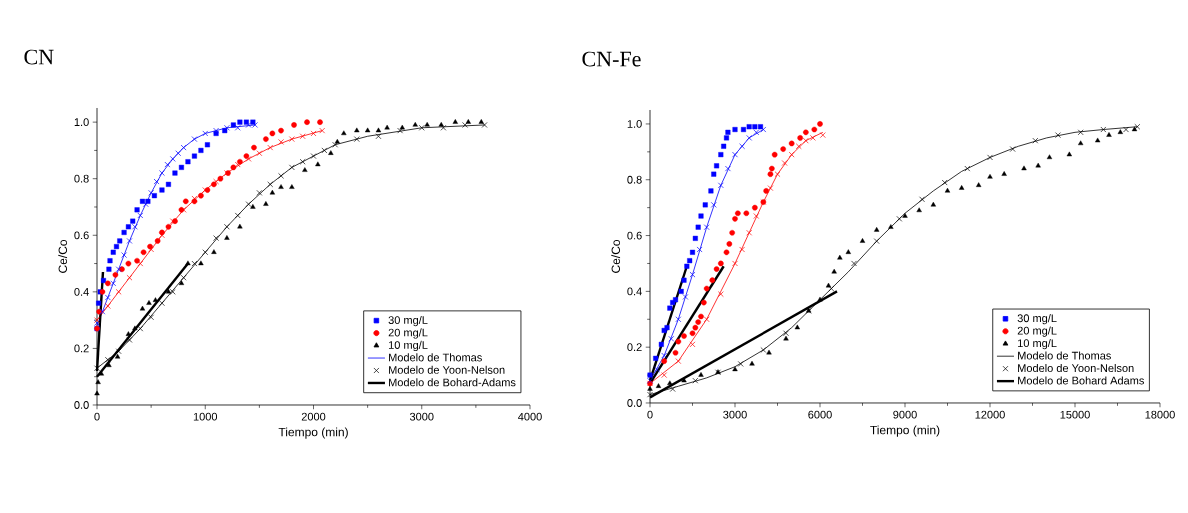  I want to click on x-tick-label: 15000, so click(1075, 414).